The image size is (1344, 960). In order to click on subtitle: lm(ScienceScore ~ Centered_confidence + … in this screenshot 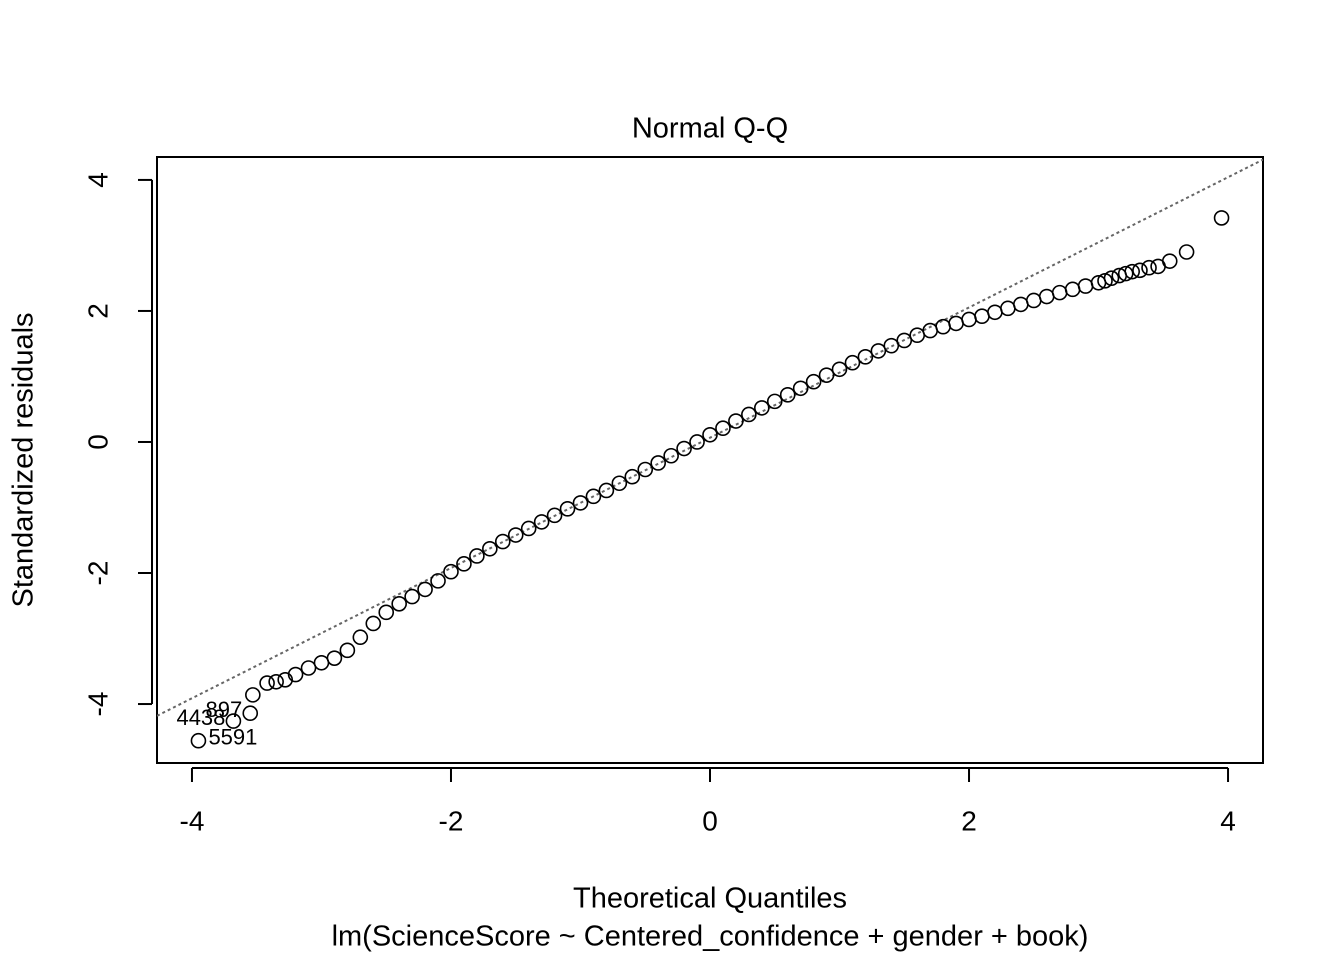, I will do `click(710, 937)`.